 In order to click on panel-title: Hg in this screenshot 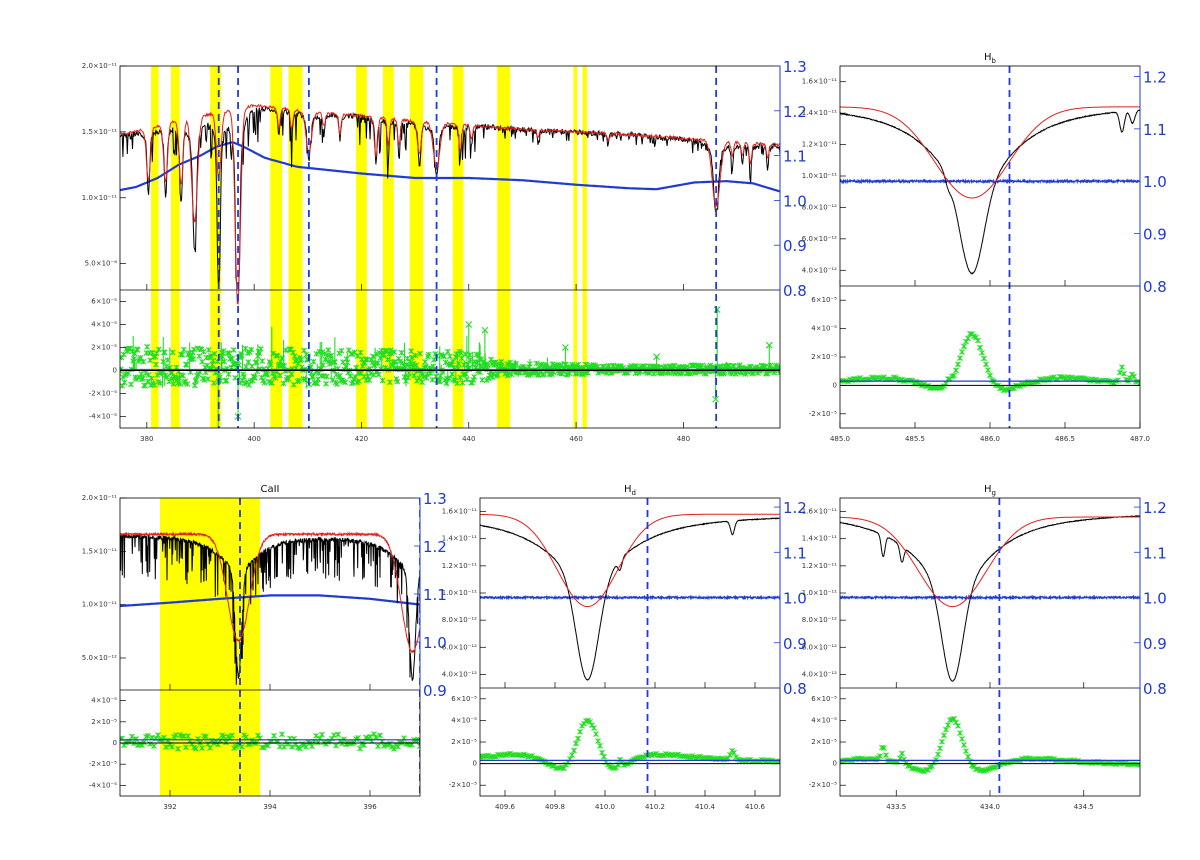, I will do `click(990, 490)`.